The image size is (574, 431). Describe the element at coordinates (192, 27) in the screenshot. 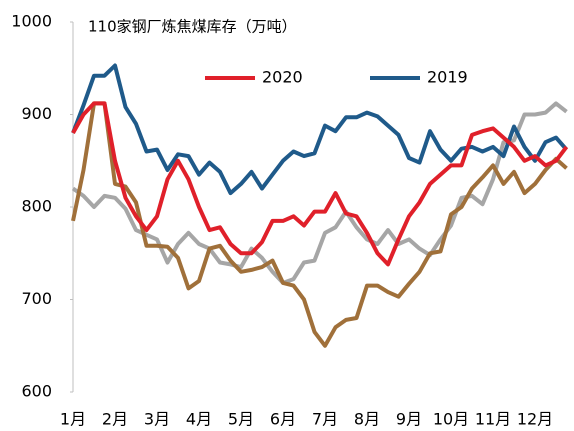

I see `chart-title: 110家钢厂炼焦煤库存（万吨）` at that location.